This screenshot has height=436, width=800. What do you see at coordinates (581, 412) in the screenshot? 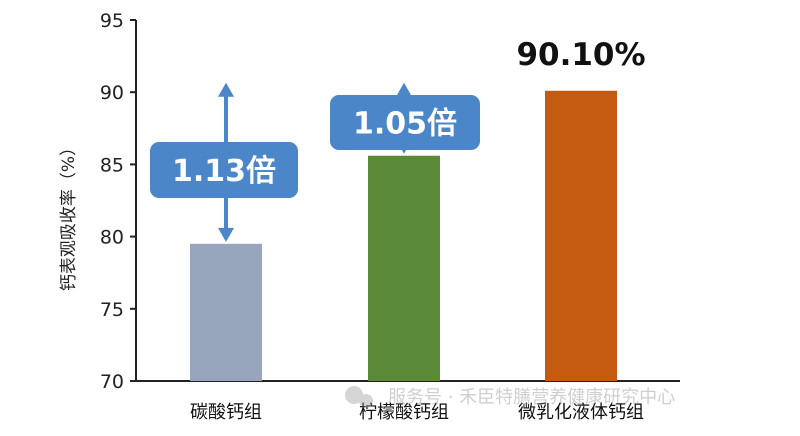
I see `x-tick-label: 微乳化液体钙组` at bounding box center [581, 412].